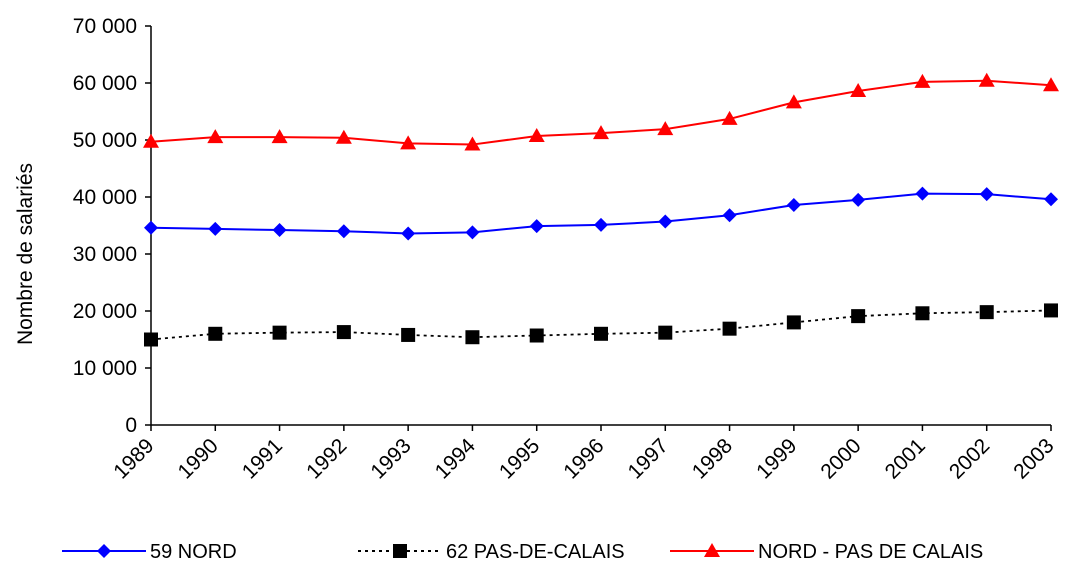  I want to click on y-tick-label: 20 000, so click(105, 311).